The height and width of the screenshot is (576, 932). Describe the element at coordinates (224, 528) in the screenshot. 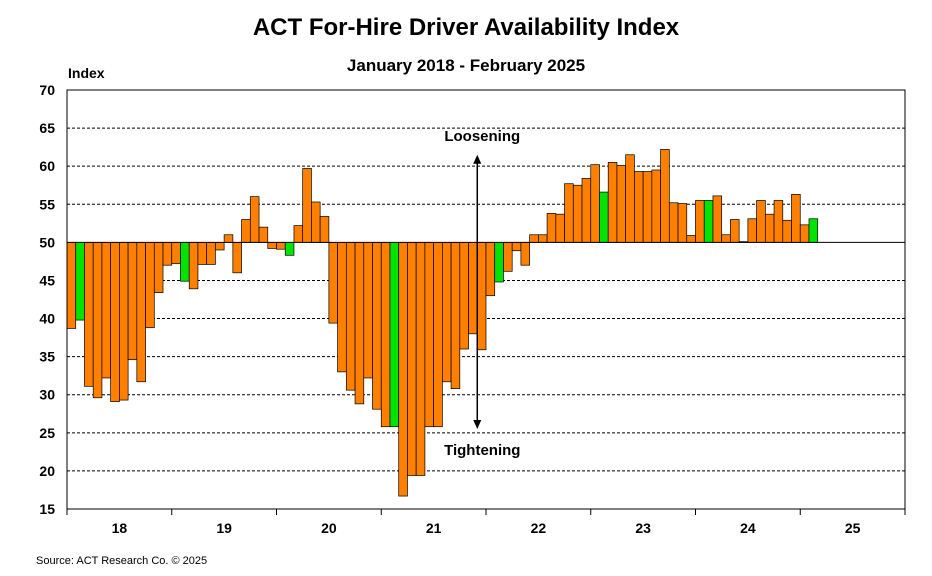

I see `x-tick-label: 19` at that location.